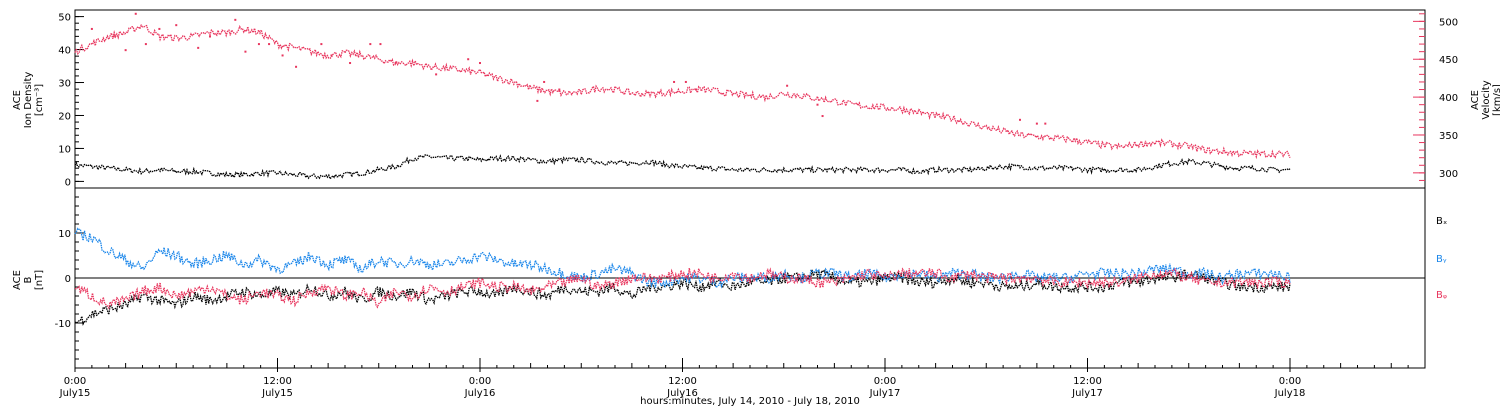 The image size is (1500, 410). I want to click on y2-tick-label: 500, so click(1448, 22).